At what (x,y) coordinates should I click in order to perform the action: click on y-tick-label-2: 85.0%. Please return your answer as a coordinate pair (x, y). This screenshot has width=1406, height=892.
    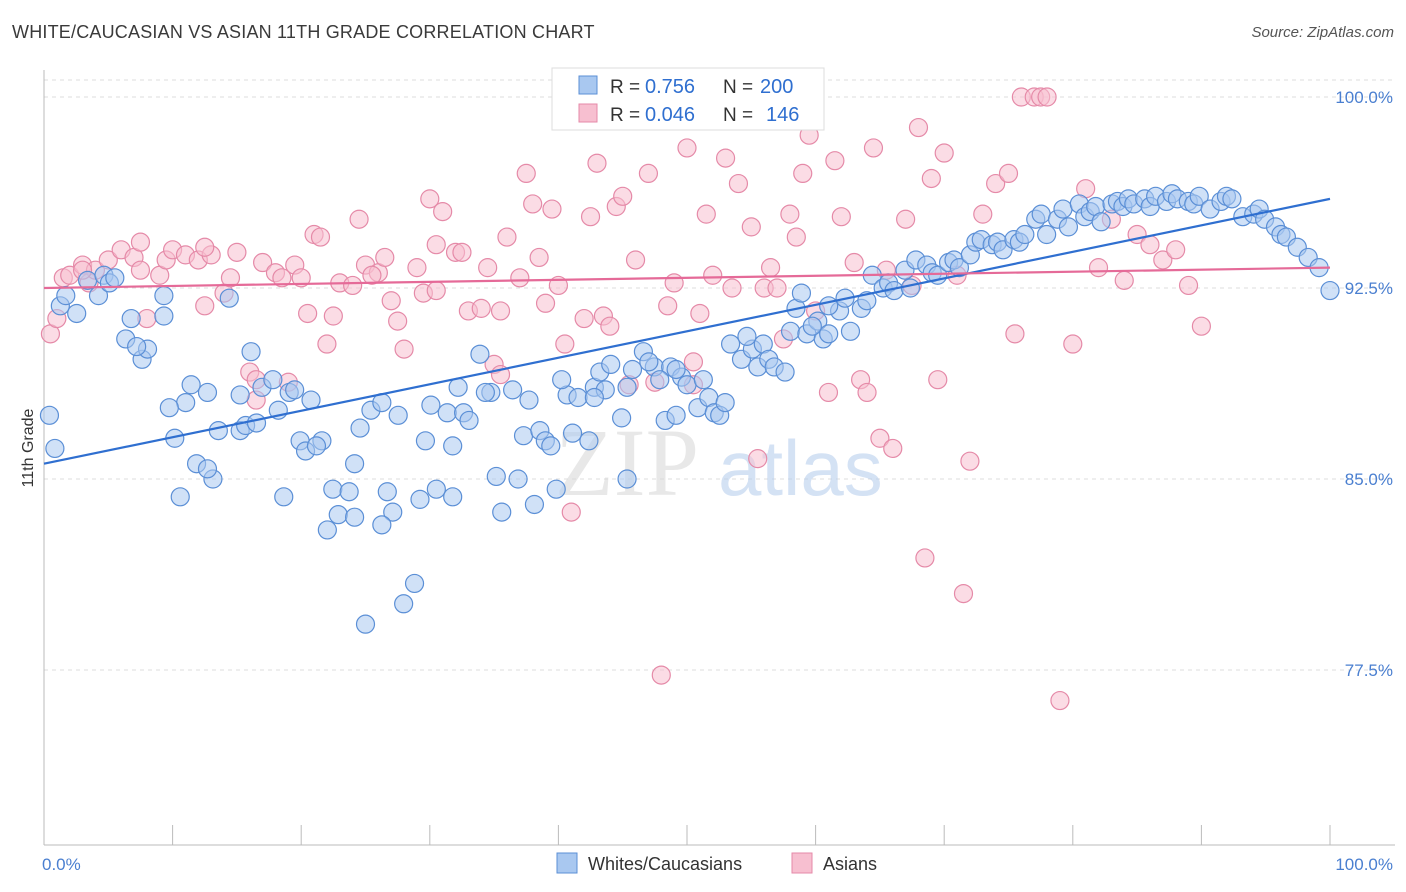
    Looking at the image, I should click on (1369, 479).